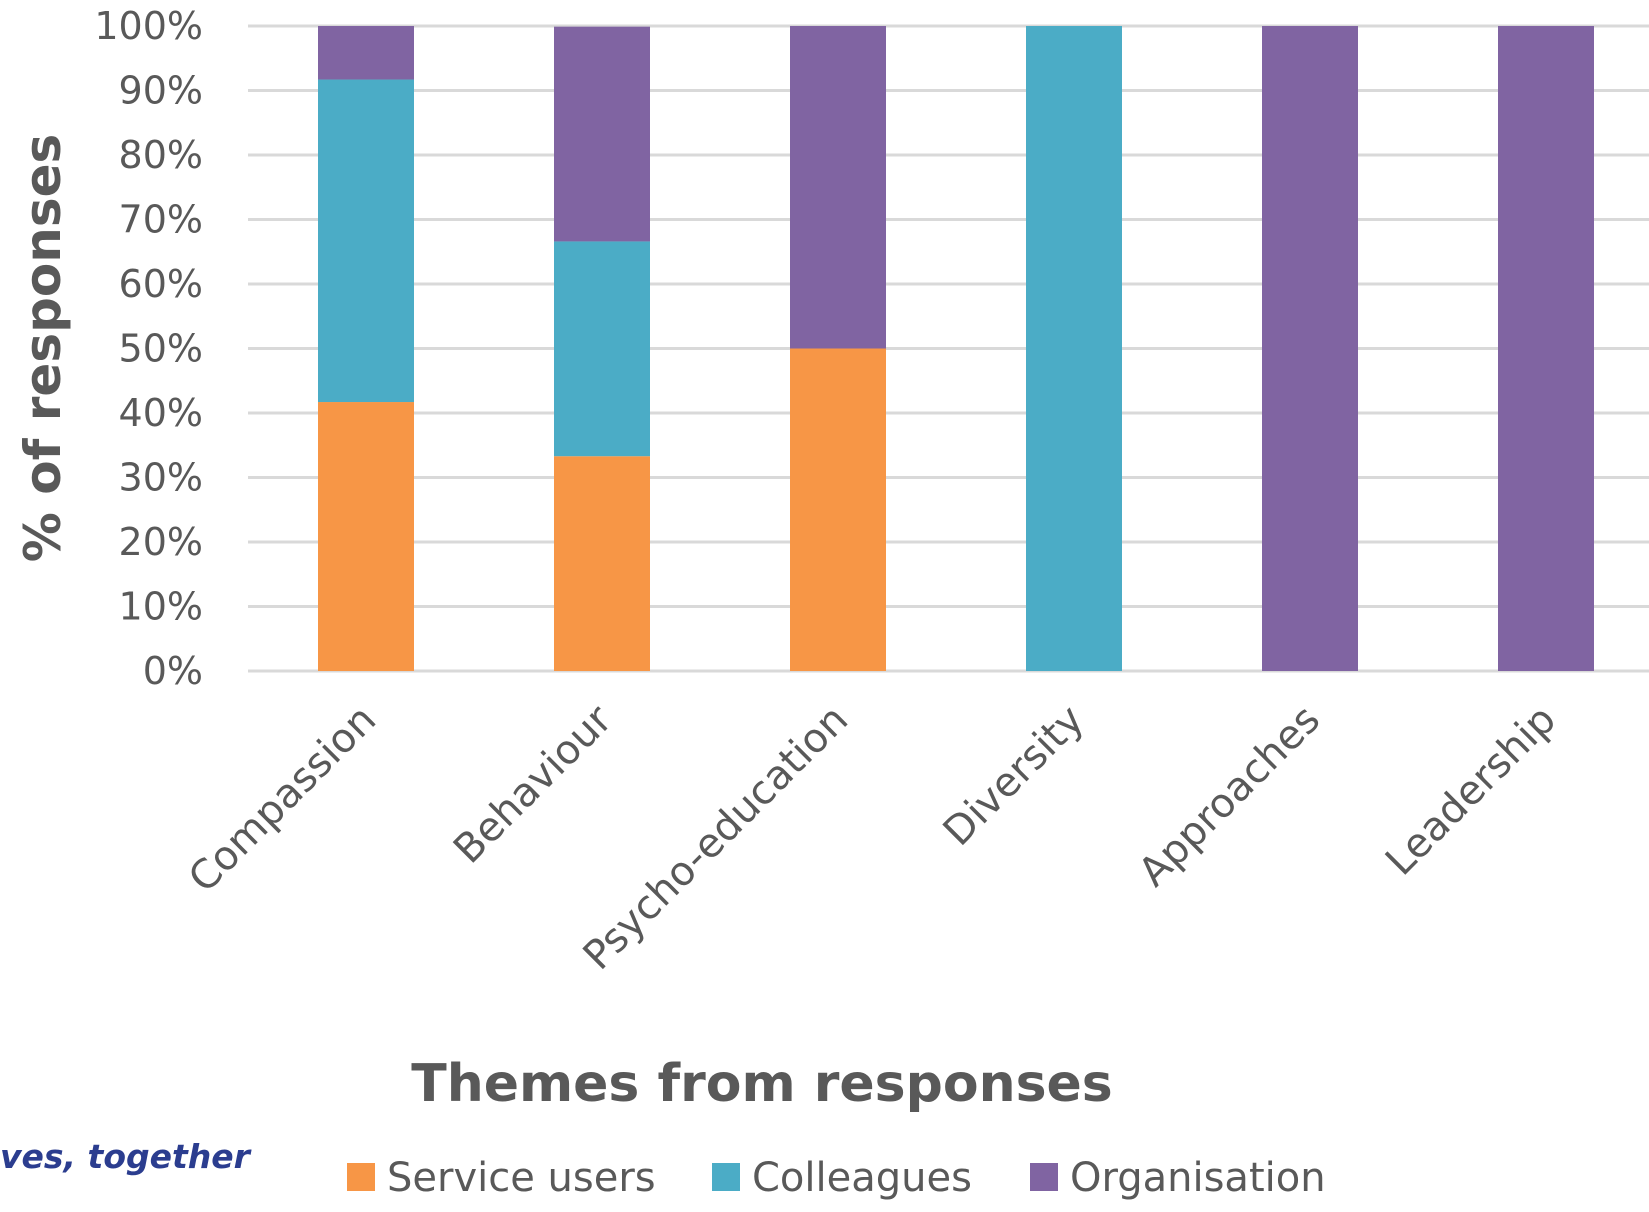 The image size is (1649, 1212). I want to click on x-category-label: Diversity, so click(1014, 776).